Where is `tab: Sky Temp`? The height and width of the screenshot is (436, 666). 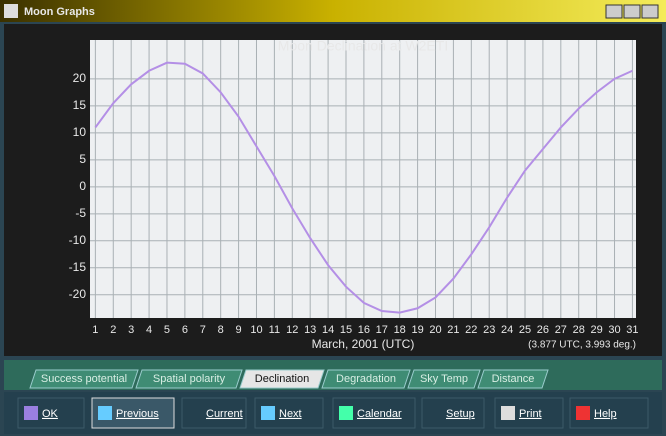 tab: Sky Temp is located at coordinates (444, 379).